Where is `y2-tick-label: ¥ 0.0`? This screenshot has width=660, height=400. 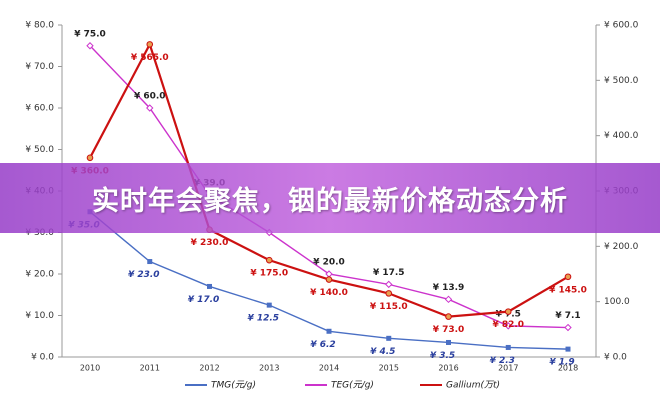
y2-tick-label: ¥ 0.0 is located at coordinates (615, 358).